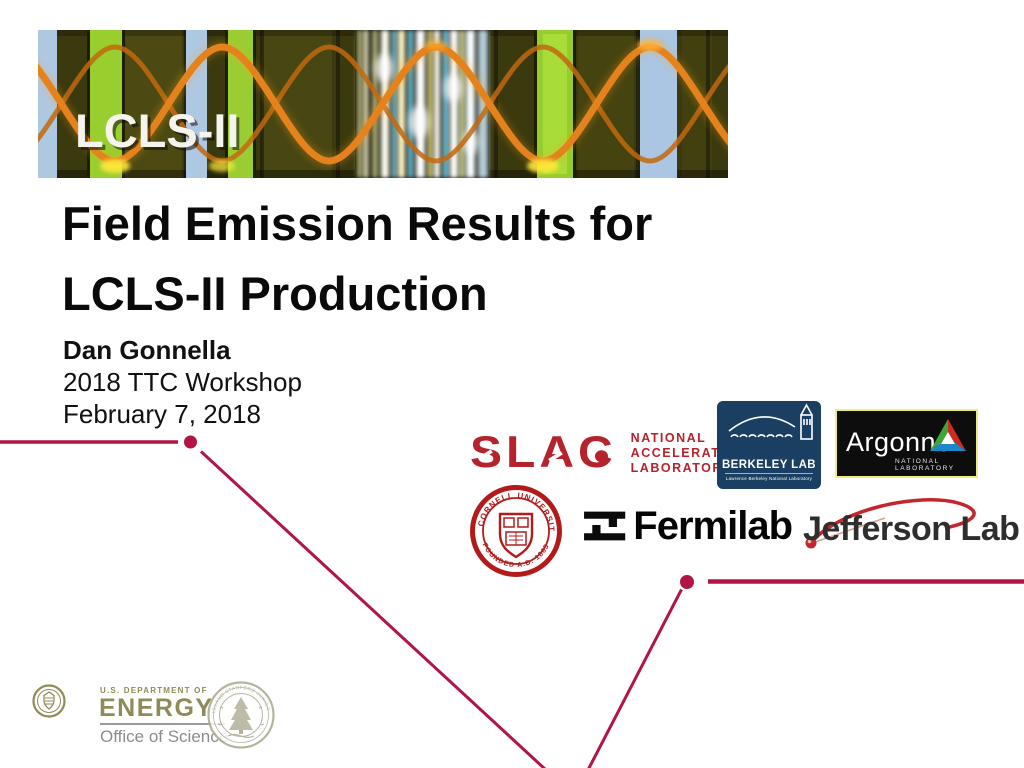 This screenshot has width=1024, height=768. Describe the element at coordinates (162, 414) in the screenshot. I see `event-date: February 7, 2018` at that location.